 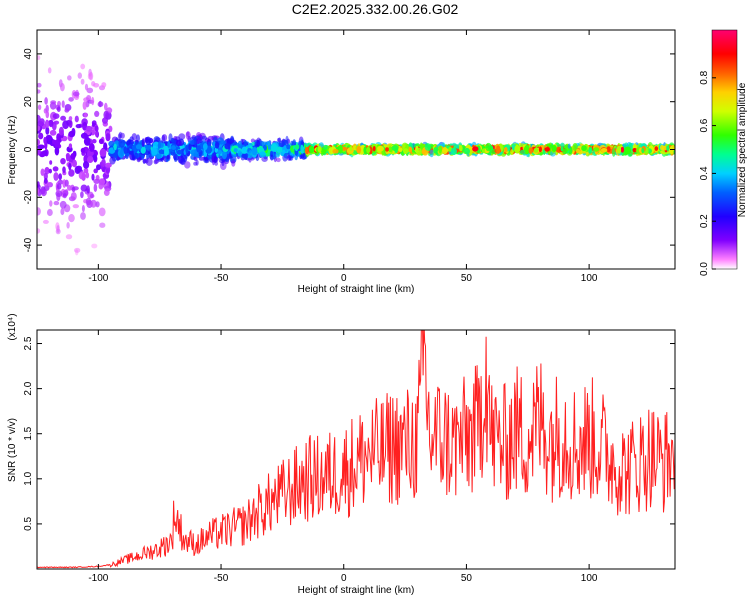 I want to click on y-tick-label: 40, so click(x=28, y=54).